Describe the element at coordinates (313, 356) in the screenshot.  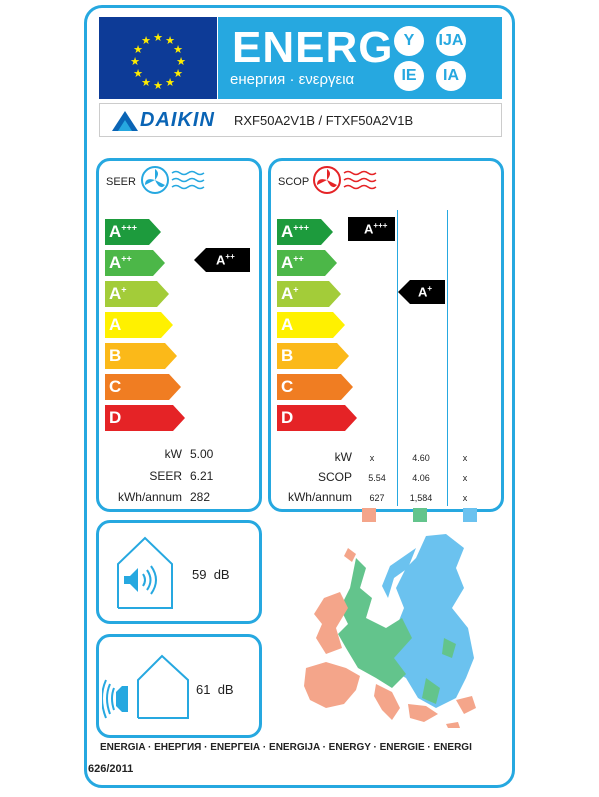
I see `heating-class-arrow: B` at that location.